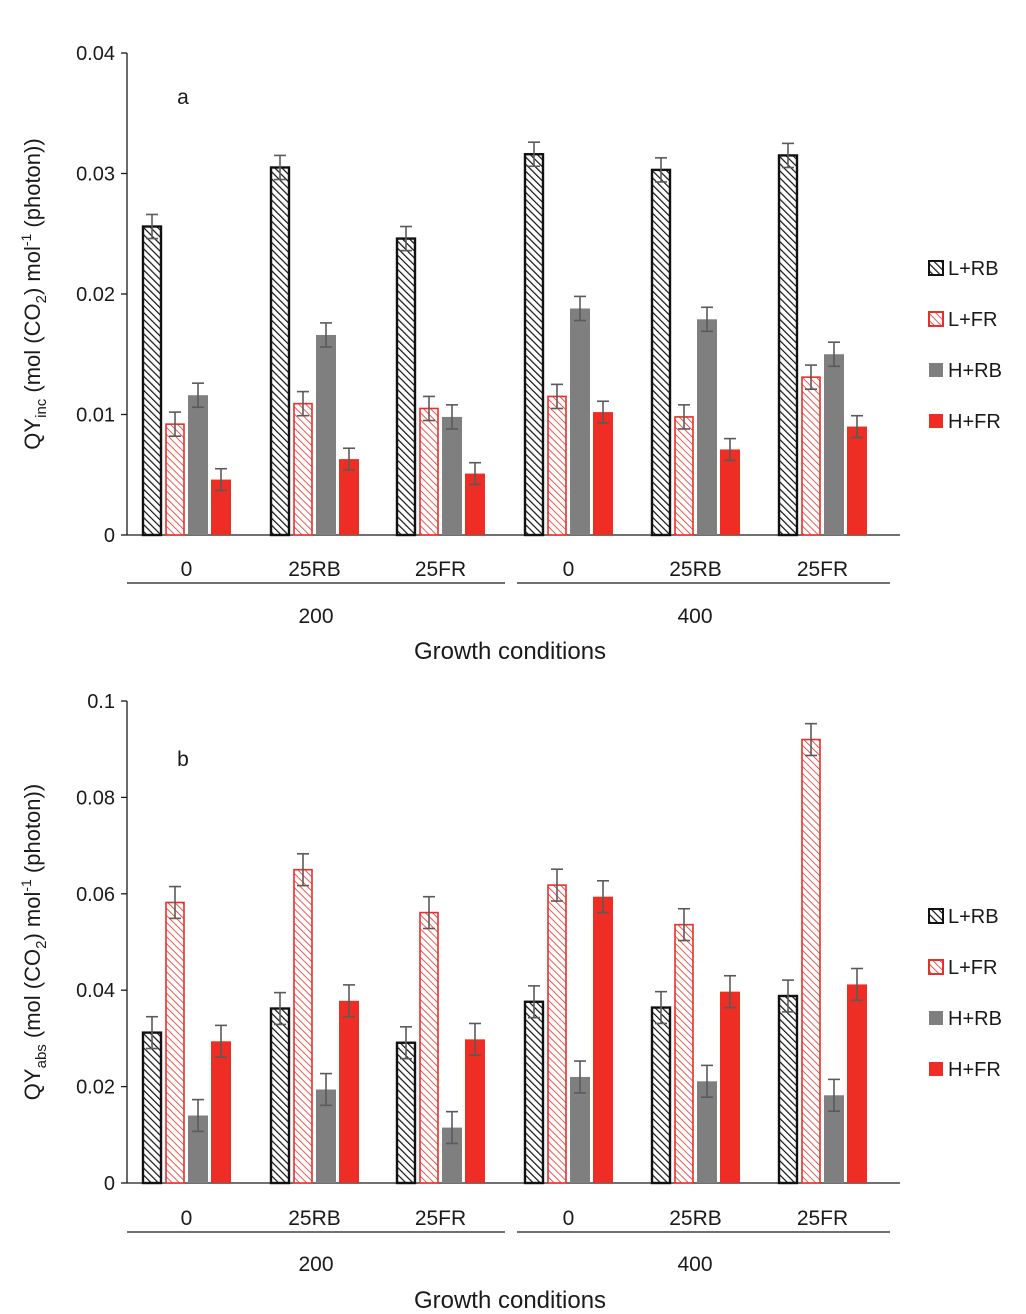 This screenshot has height=1314, width=1026. What do you see at coordinates (32, 831) in the screenshot?
I see `y-axis-title-part: (photon))` at bounding box center [32, 831].